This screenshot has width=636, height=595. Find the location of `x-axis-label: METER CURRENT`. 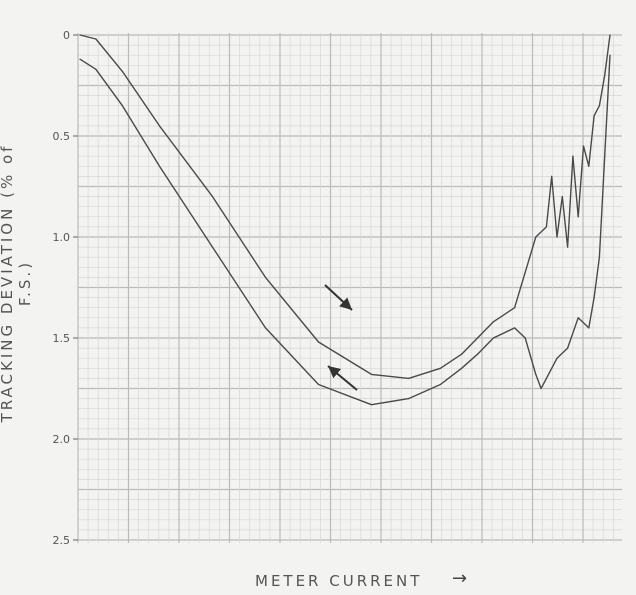

x-axis-label: METER CURRENT is located at coordinates (339, 581).